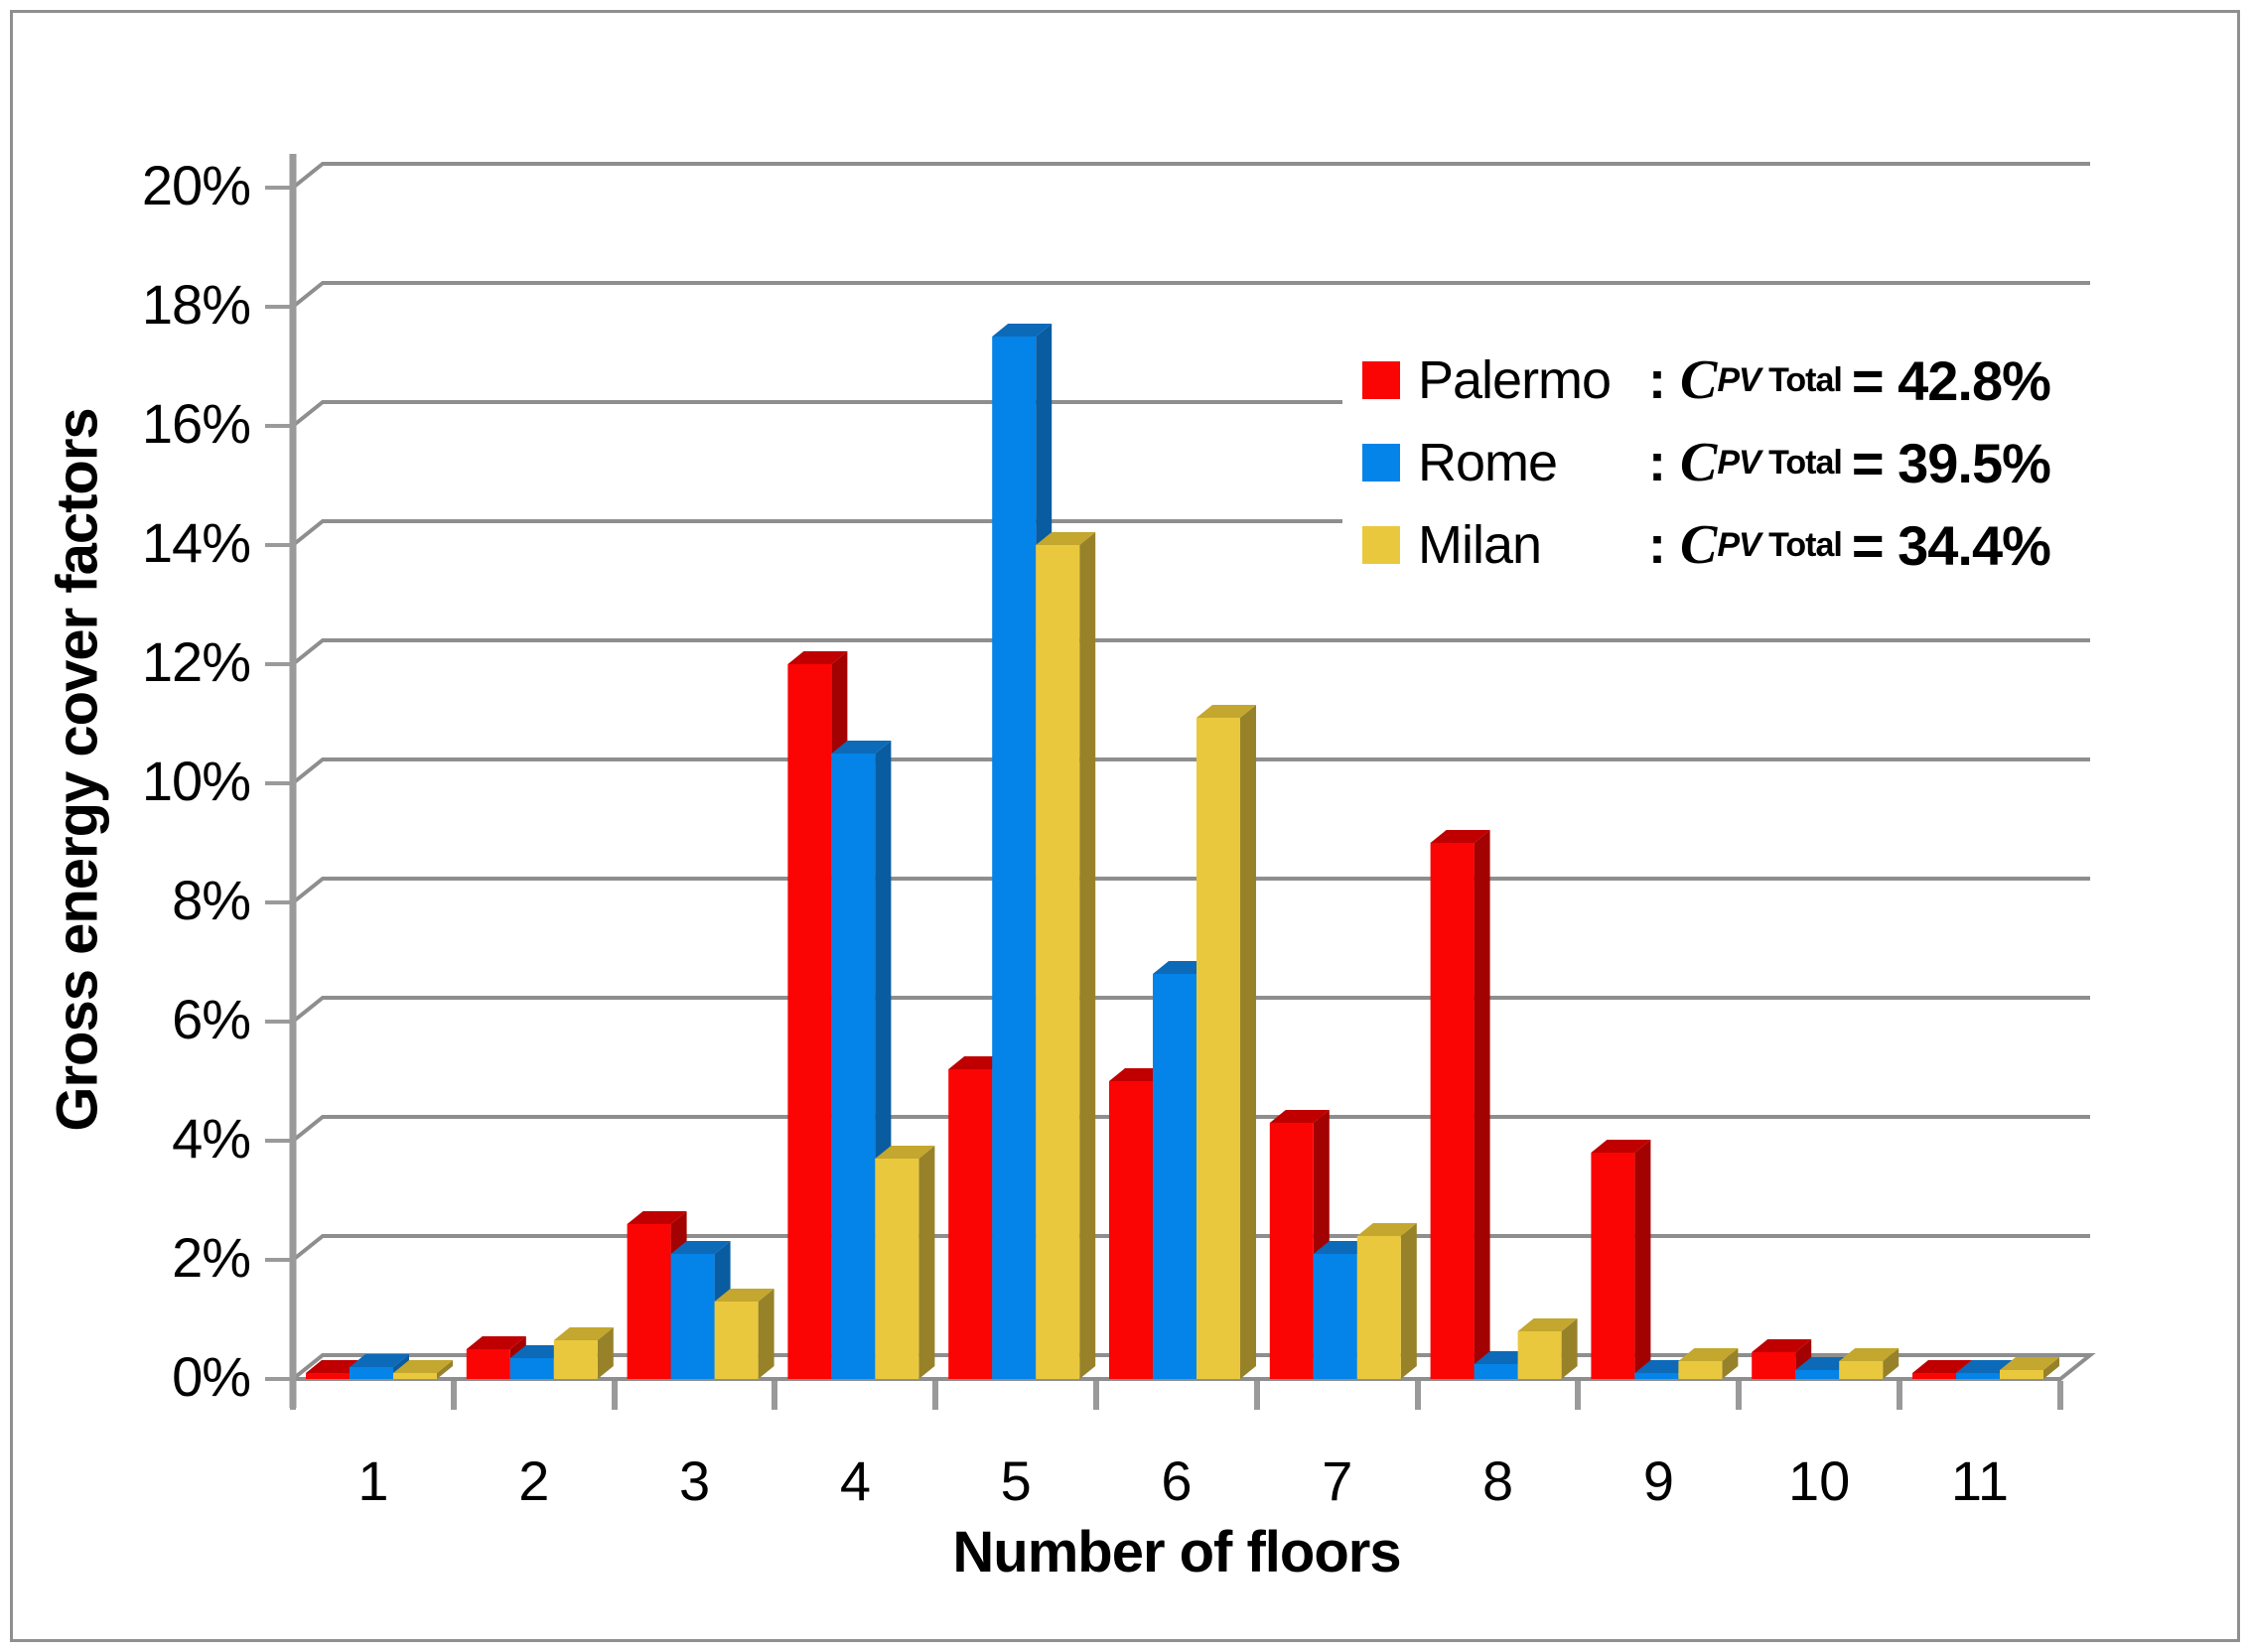 This screenshot has width=2250, height=1652. I want to click on y-tick-label: 20%, so click(196, 185).